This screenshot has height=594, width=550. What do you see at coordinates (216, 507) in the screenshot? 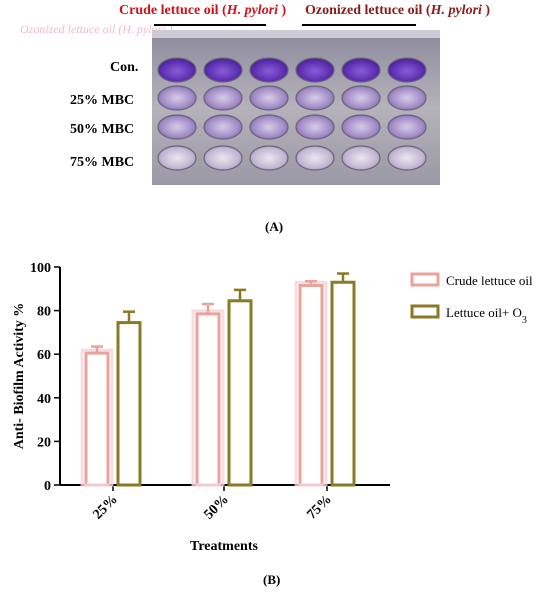
I see `x-tick-label: 50%` at bounding box center [216, 507].